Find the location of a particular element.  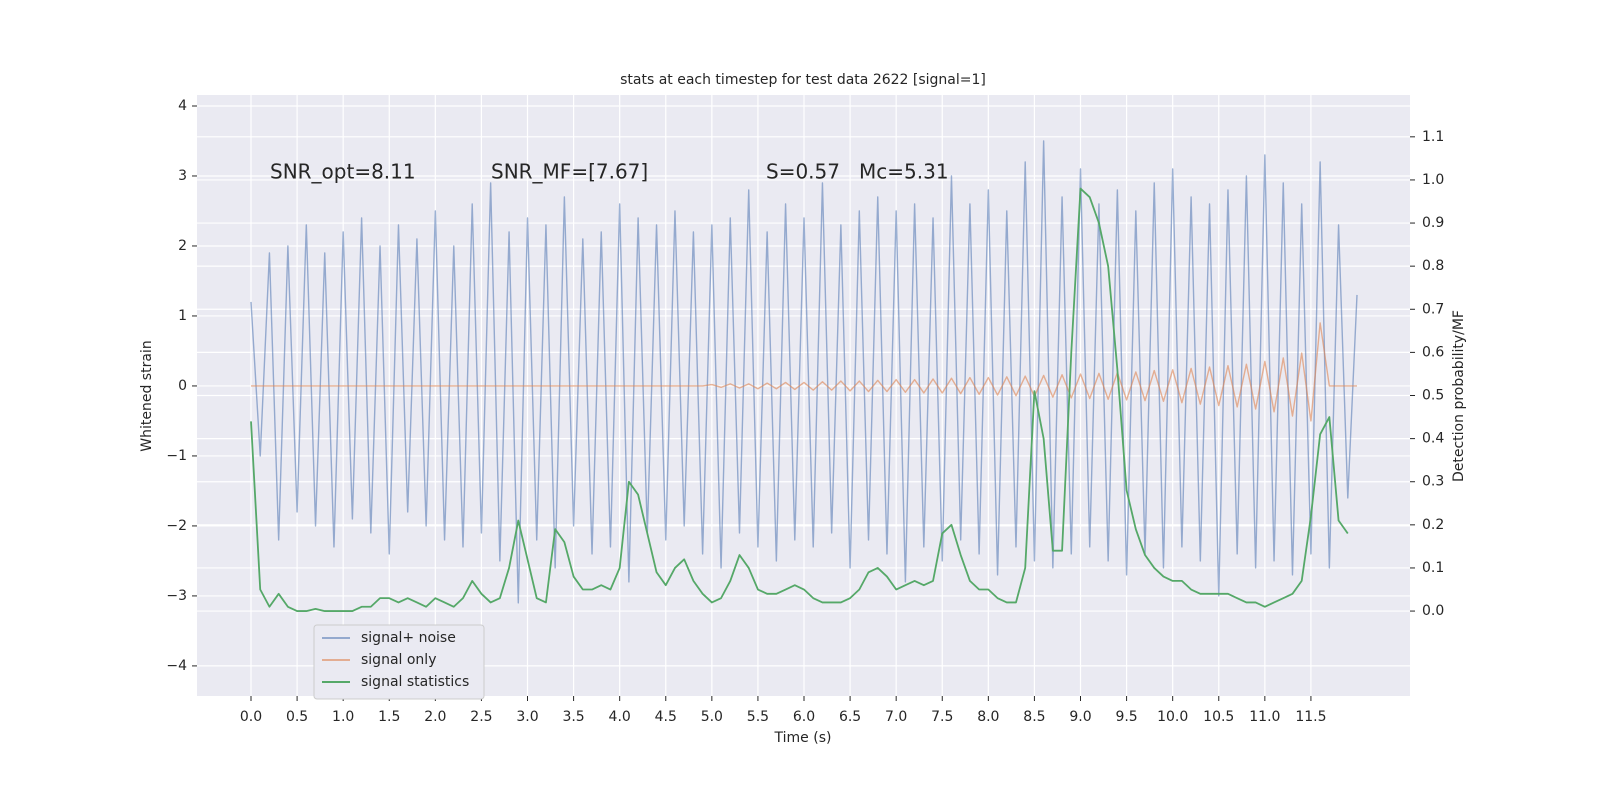

x-tick-label: 9.5 is located at coordinates (1126, 717).